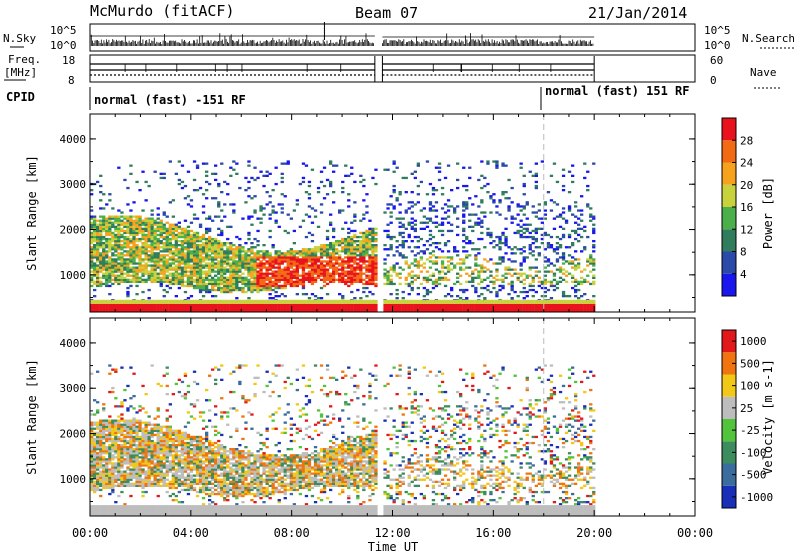 The width and height of the screenshot is (800, 554). I want to click on colorbar-tick-label: -500, so click(753, 475).